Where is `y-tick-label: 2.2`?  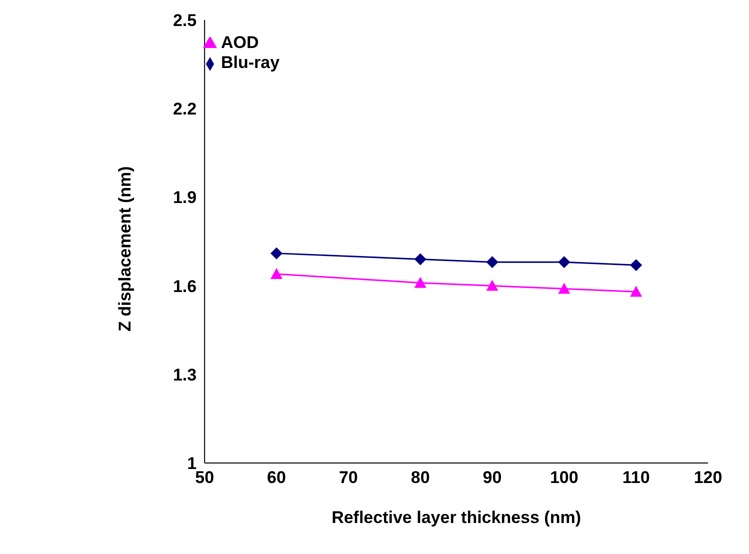
y-tick-label: 2.2 is located at coordinates (184, 109).